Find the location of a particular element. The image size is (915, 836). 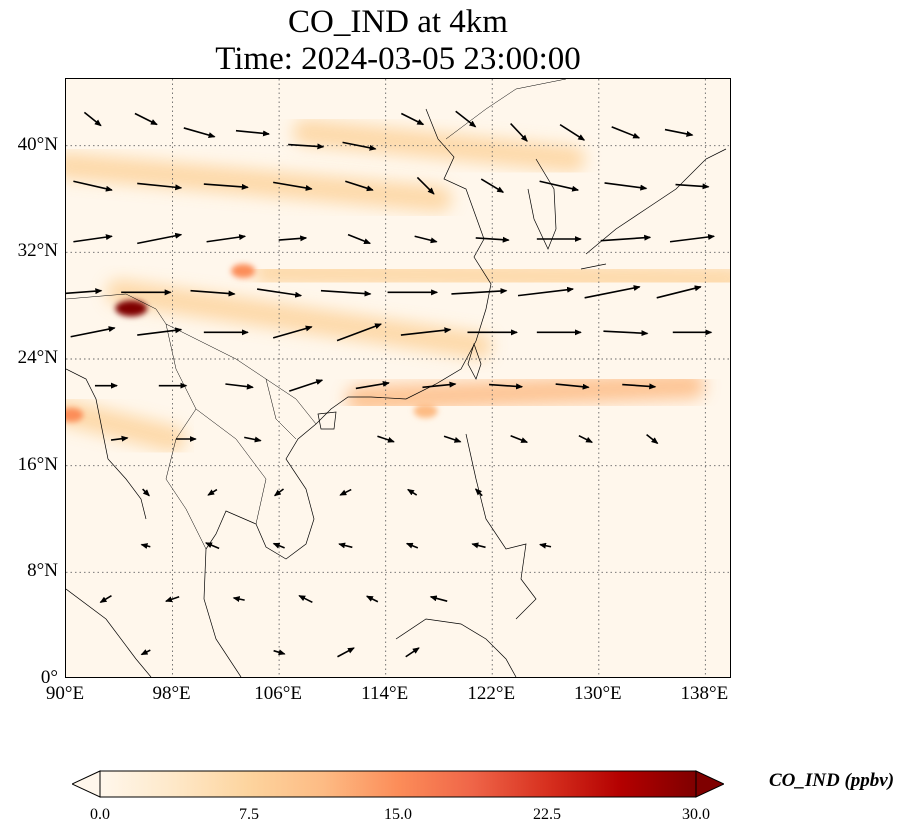

map-title: CO_IND at 4km is located at coordinates (398, 22).